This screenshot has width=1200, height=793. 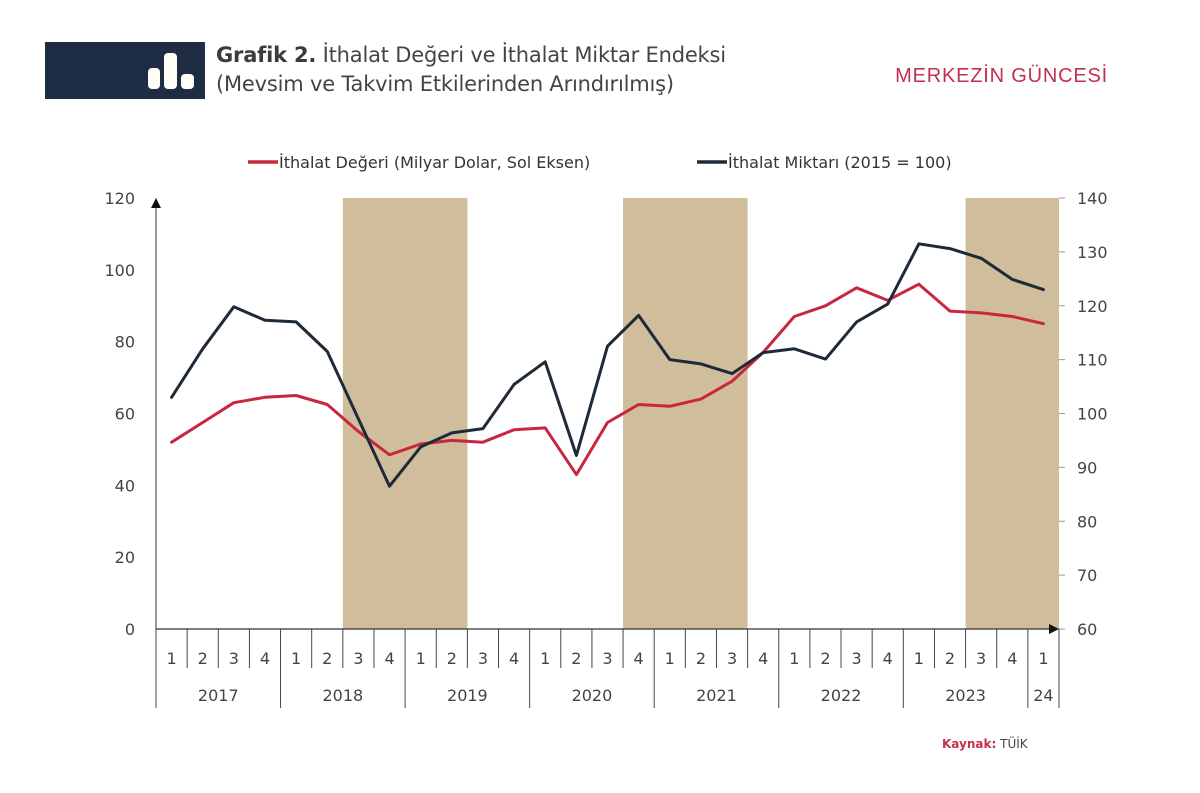 What do you see at coordinates (1087, 575) in the screenshot?
I see `right-tick-label: 70` at bounding box center [1087, 575].